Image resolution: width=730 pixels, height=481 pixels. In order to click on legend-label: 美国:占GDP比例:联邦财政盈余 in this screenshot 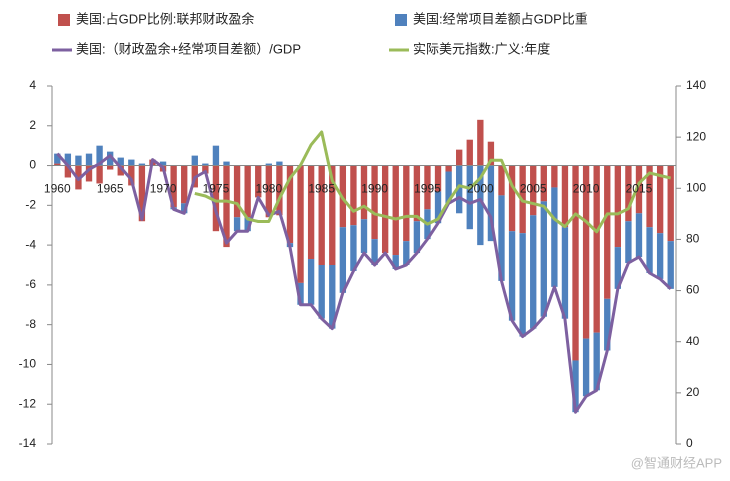, I will do `click(165, 18)`.